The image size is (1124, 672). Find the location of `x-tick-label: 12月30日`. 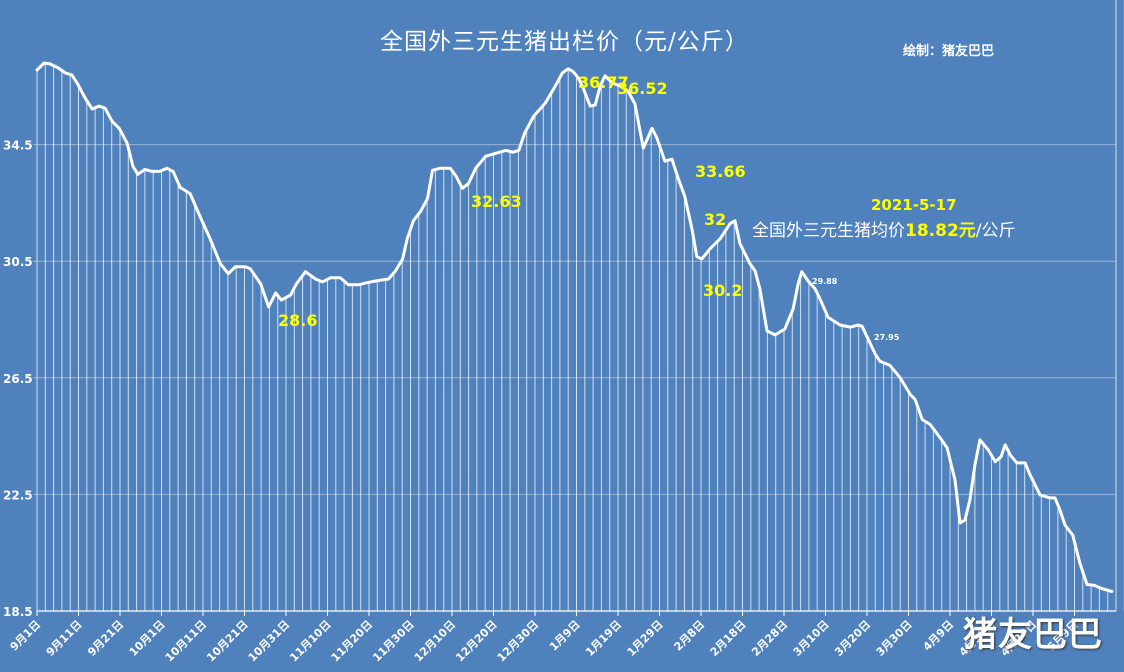

x-tick-label: 12月30日 is located at coordinates (518, 641).